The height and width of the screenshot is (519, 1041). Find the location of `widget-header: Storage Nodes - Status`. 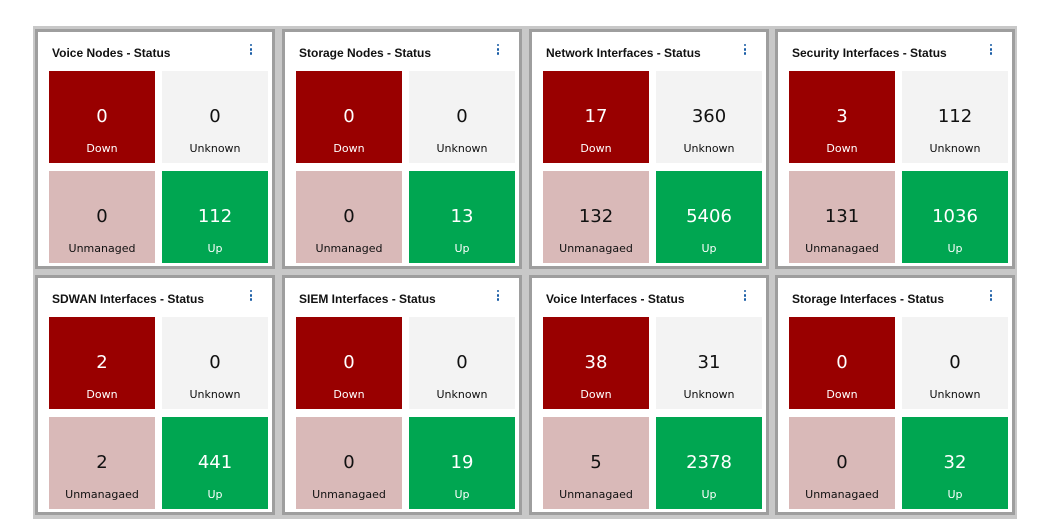

widget-header: Storage Nodes - Status is located at coordinates (402, 50).